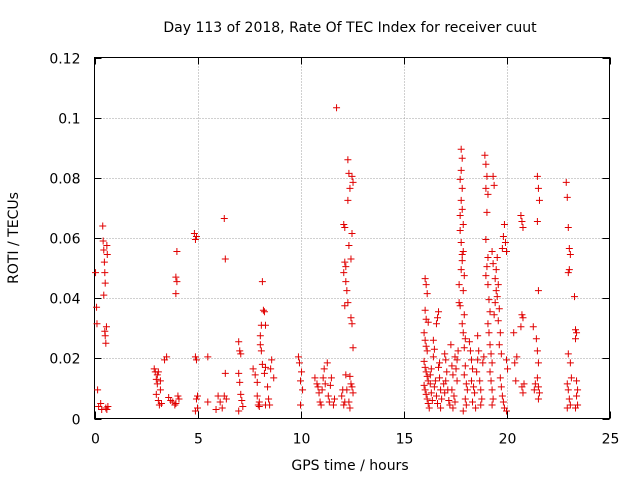 The width and height of the screenshot is (640, 480). What do you see at coordinates (64, 360) in the screenshot?
I see `y-tick-label: 0.02` at bounding box center [64, 360].